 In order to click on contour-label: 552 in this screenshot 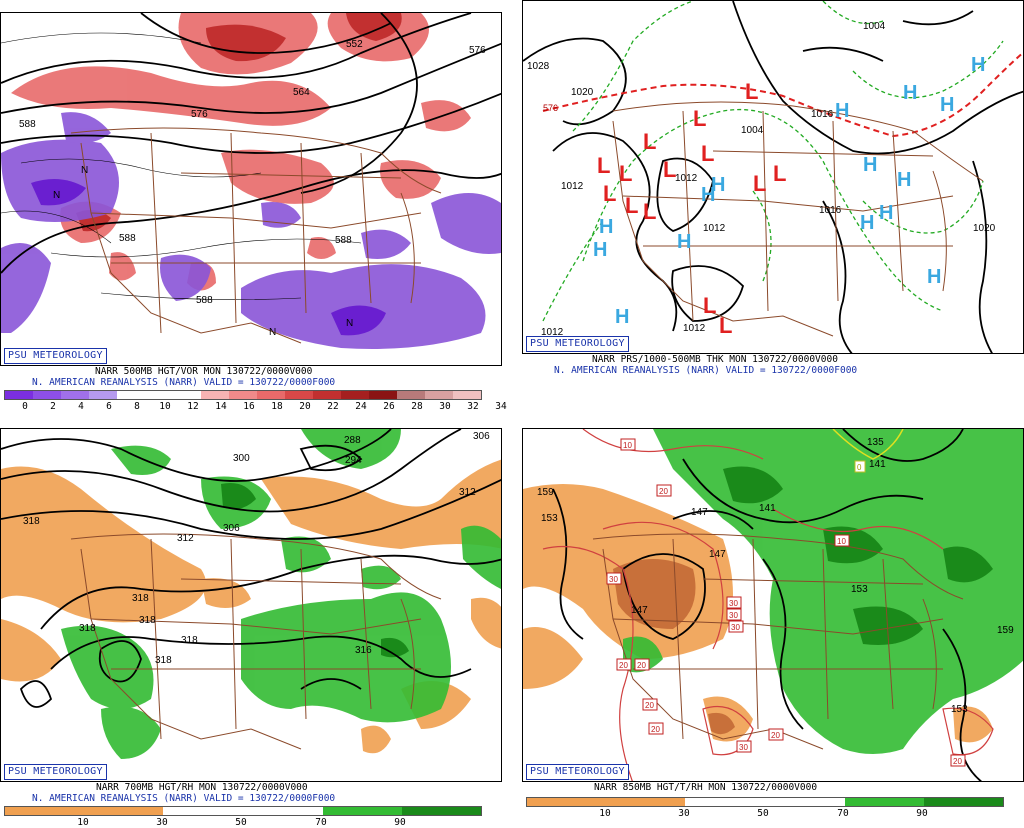, I will do `click(354, 44)`.